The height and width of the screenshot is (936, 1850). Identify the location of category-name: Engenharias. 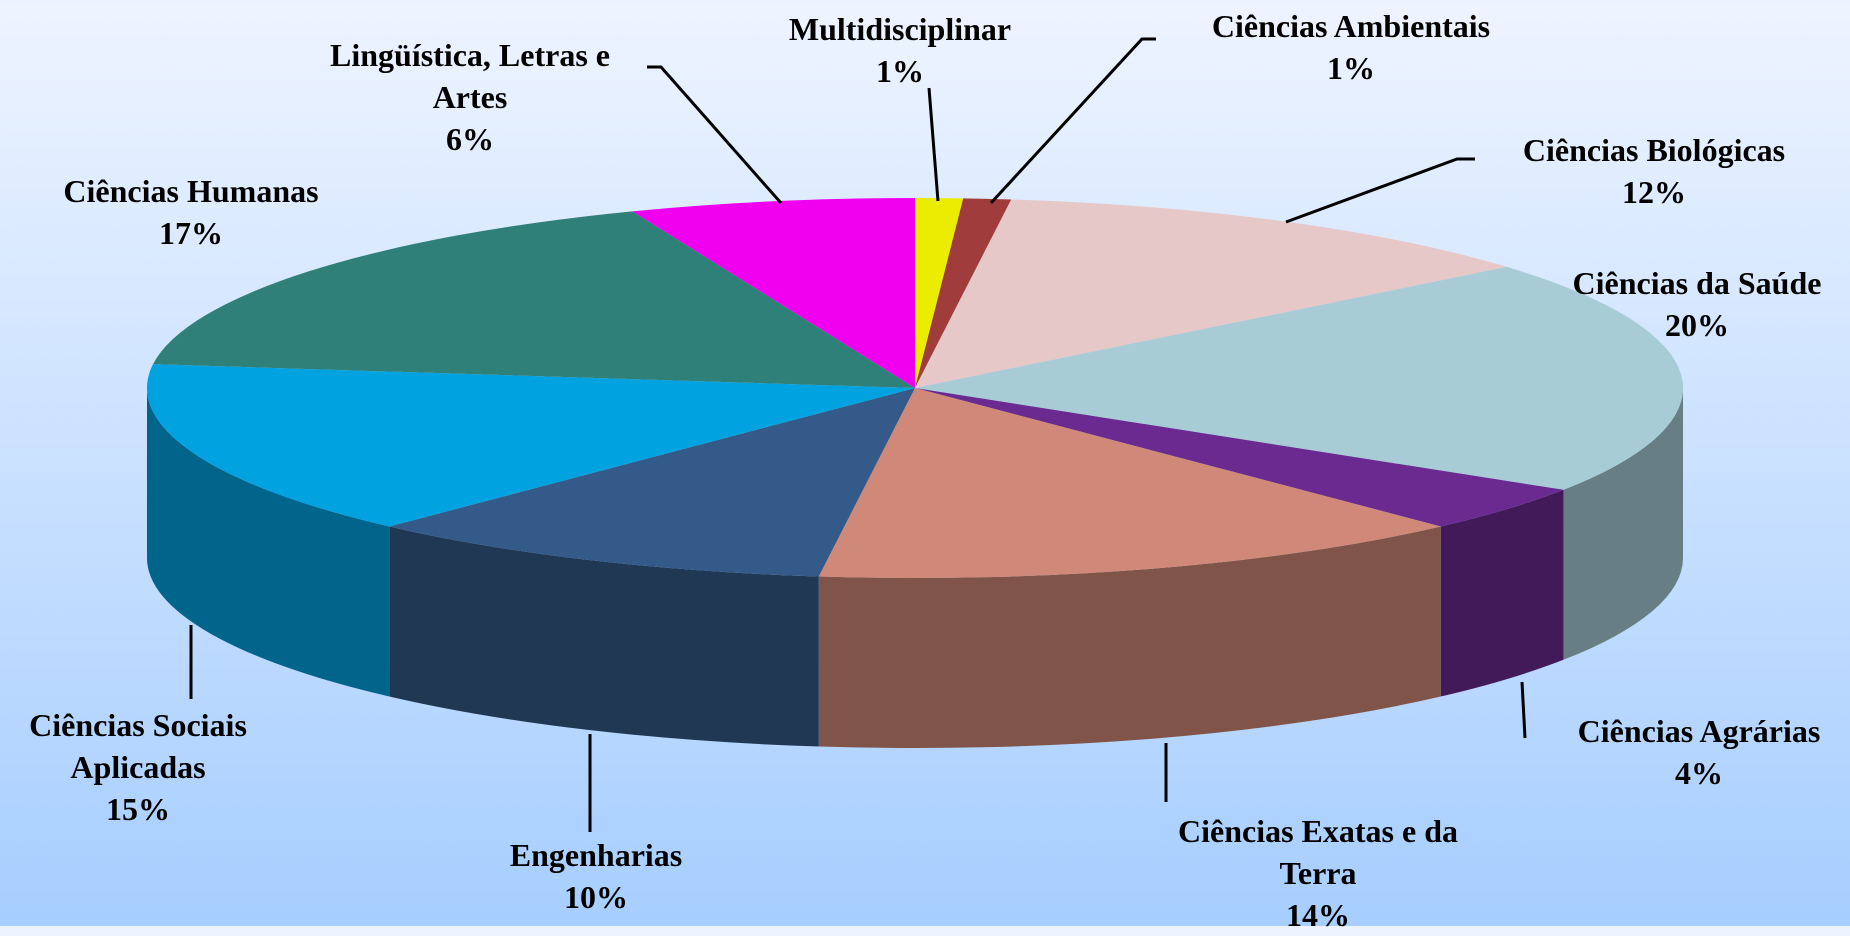
(596, 855).